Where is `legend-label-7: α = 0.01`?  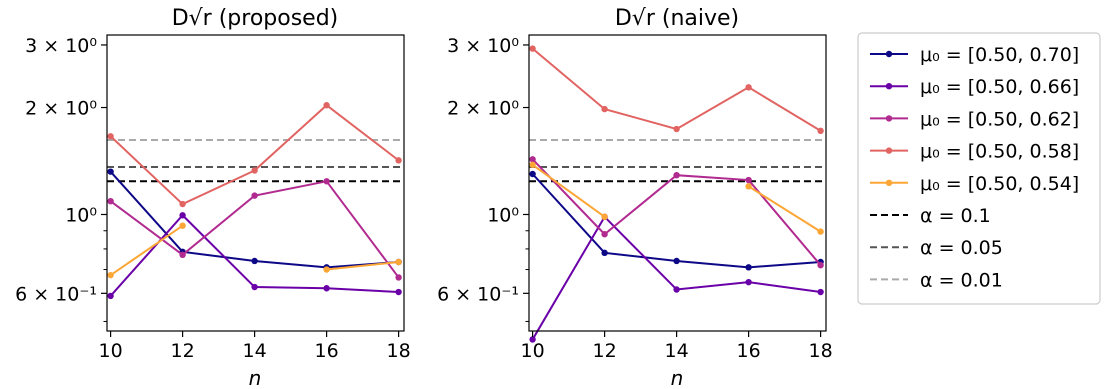
legend-label-7: α = 0.01 is located at coordinates (961, 280).